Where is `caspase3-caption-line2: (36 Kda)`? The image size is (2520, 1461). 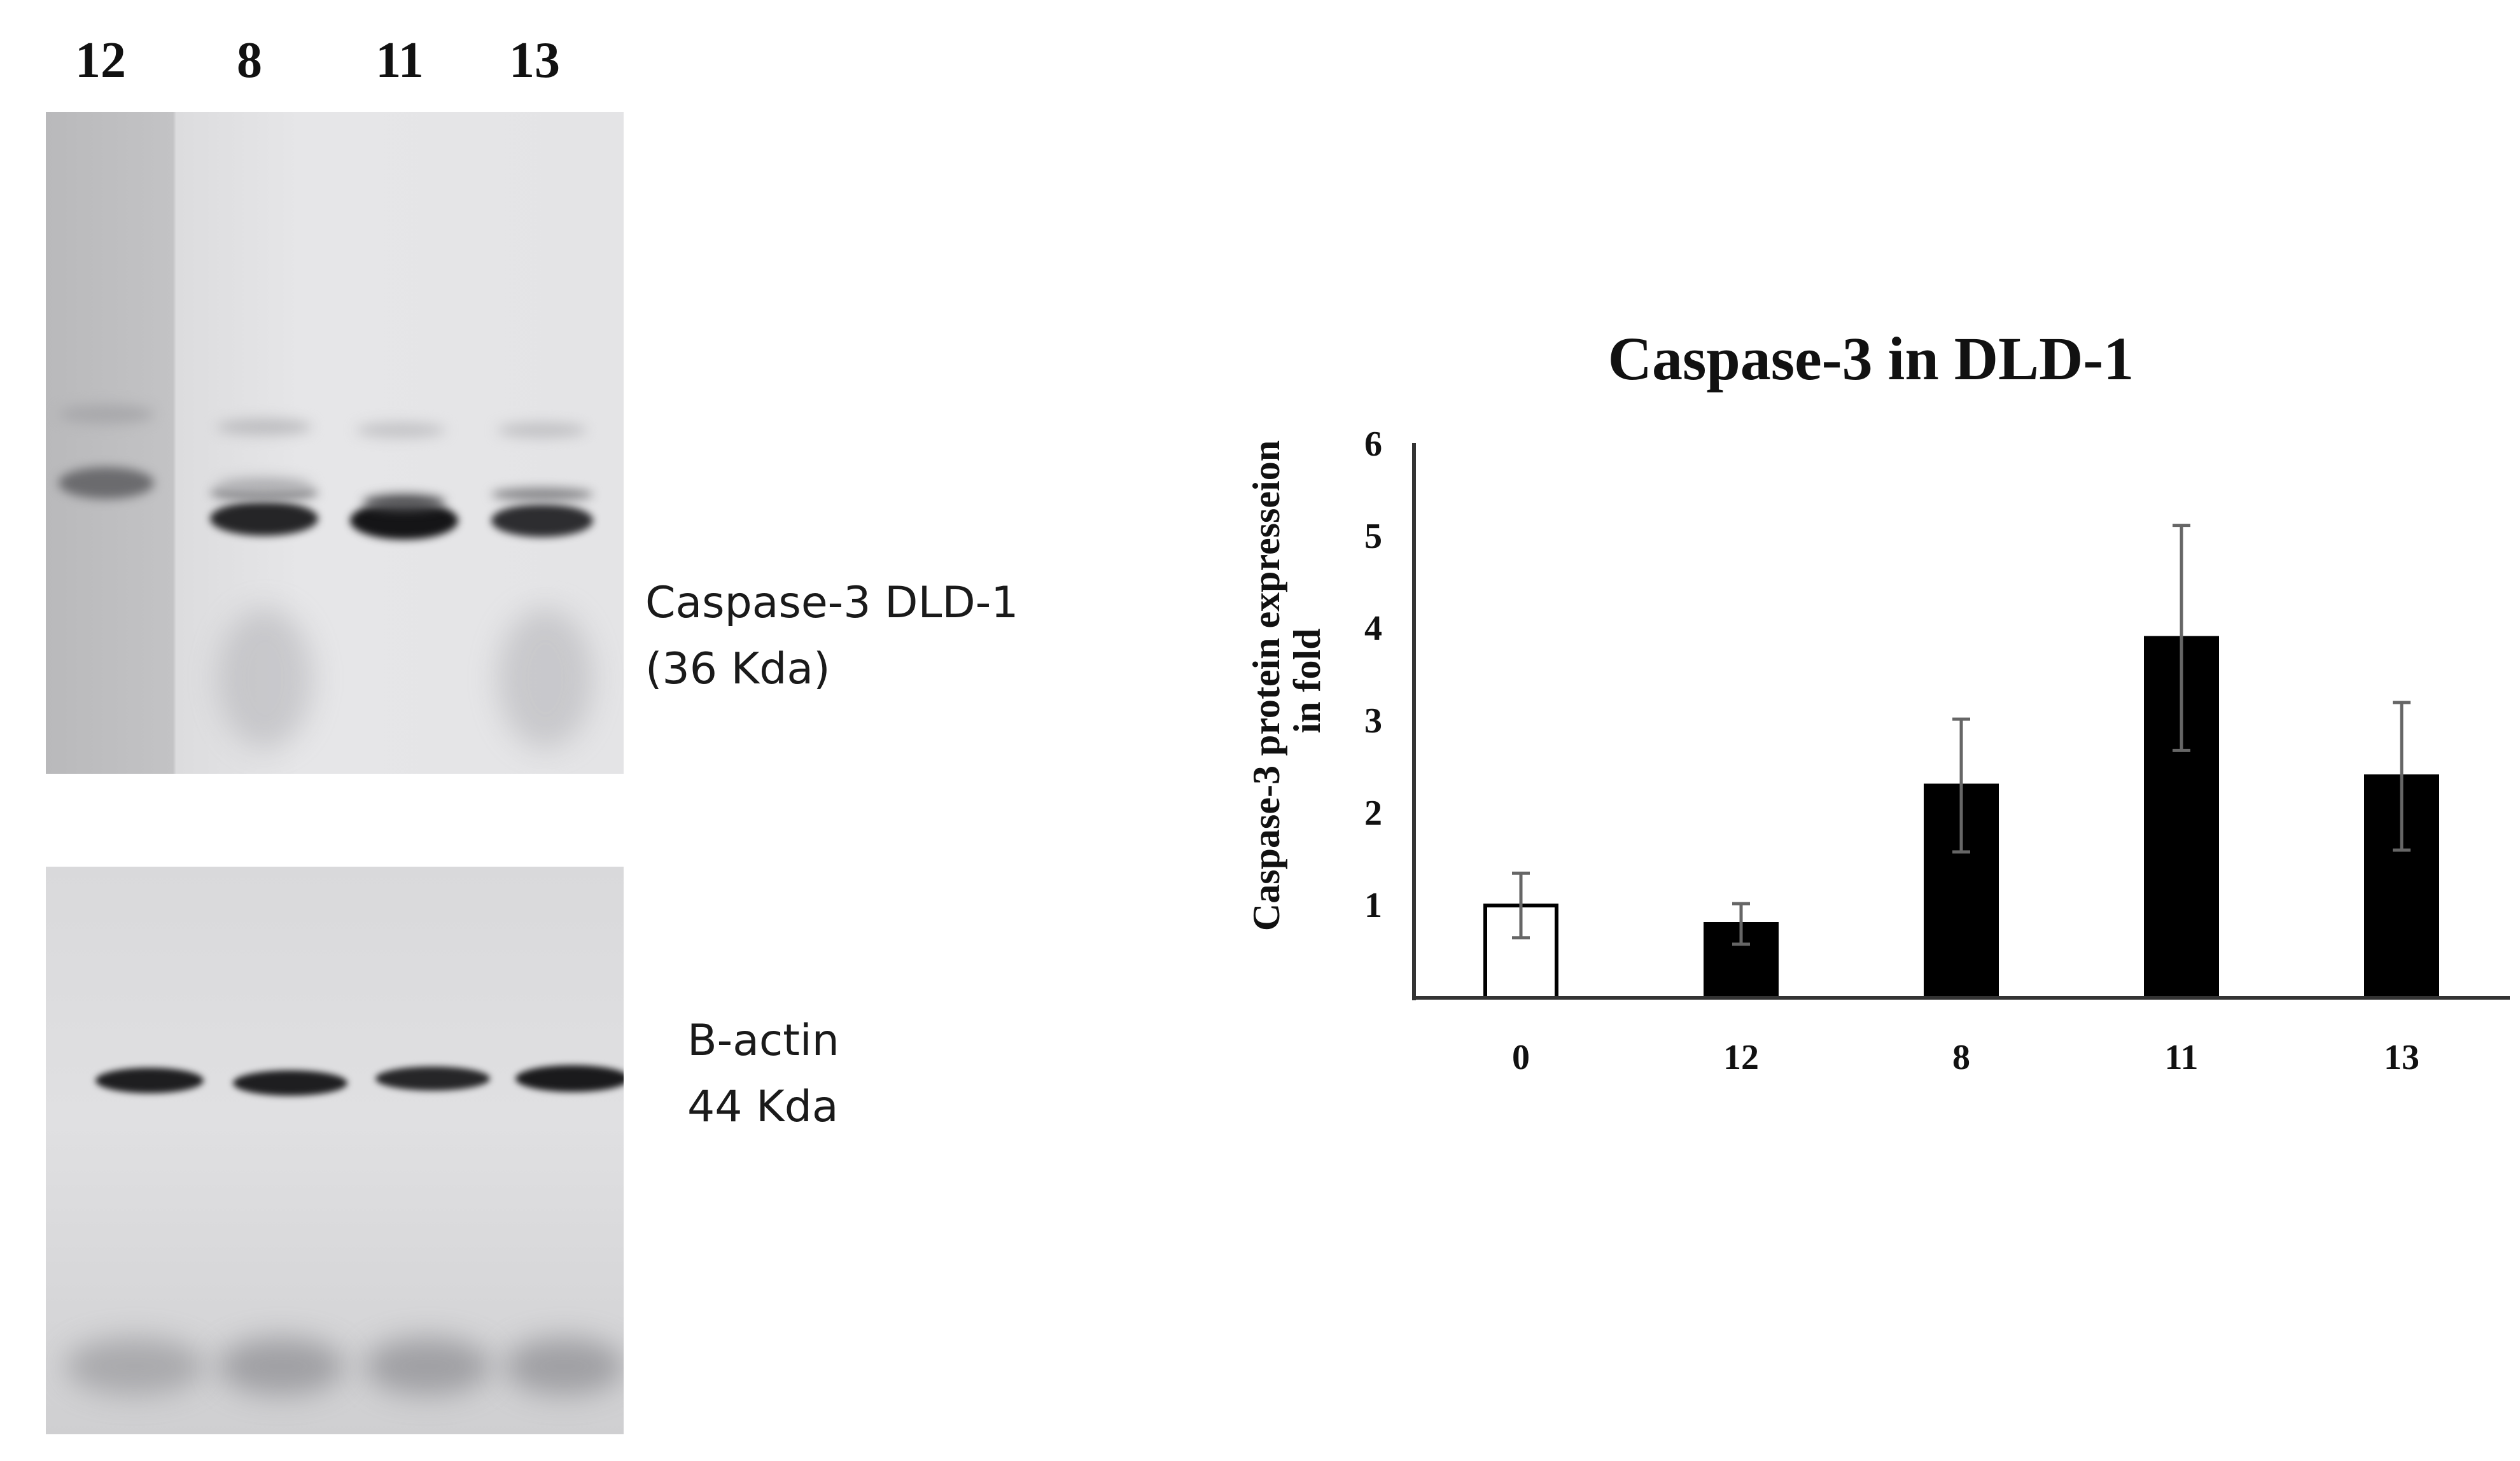
caspase3-caption-line2: (36 Kda) is located at coordinates (737, 669).